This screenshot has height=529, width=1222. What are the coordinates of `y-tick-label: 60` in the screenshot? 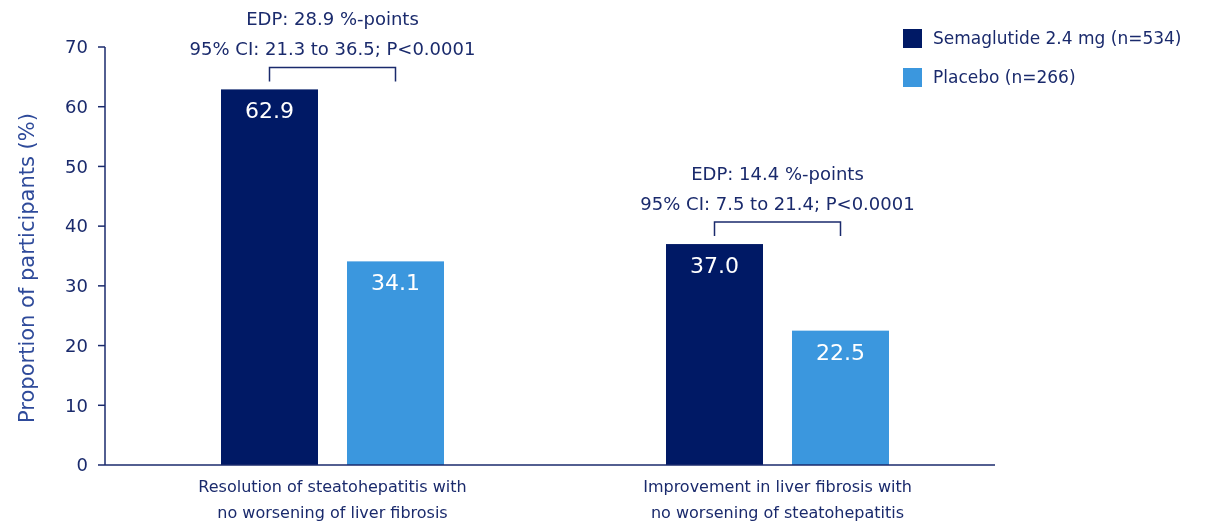 It's located at (76, 107).